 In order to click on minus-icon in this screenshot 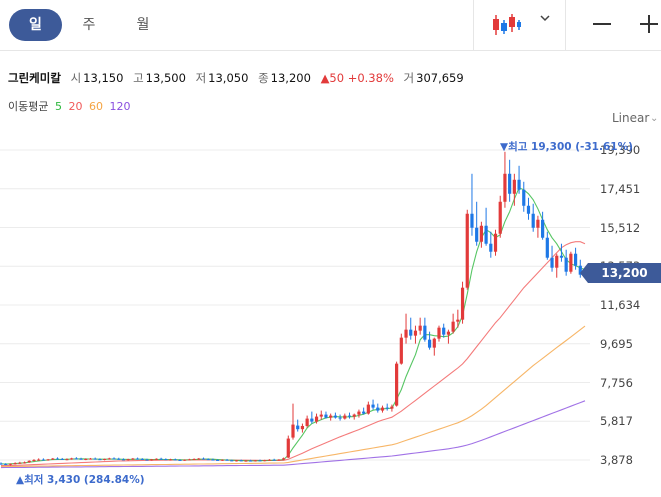, I will do `click(603, 24)`.